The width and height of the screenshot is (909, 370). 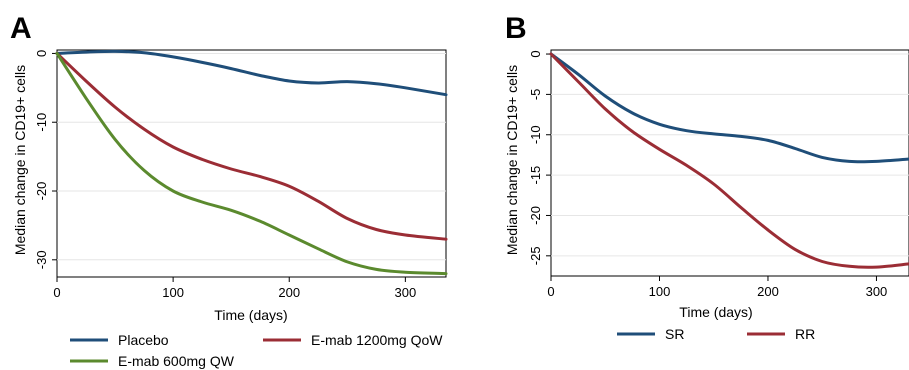 I want to click on series-line-sr, so click(x=729, y=108).